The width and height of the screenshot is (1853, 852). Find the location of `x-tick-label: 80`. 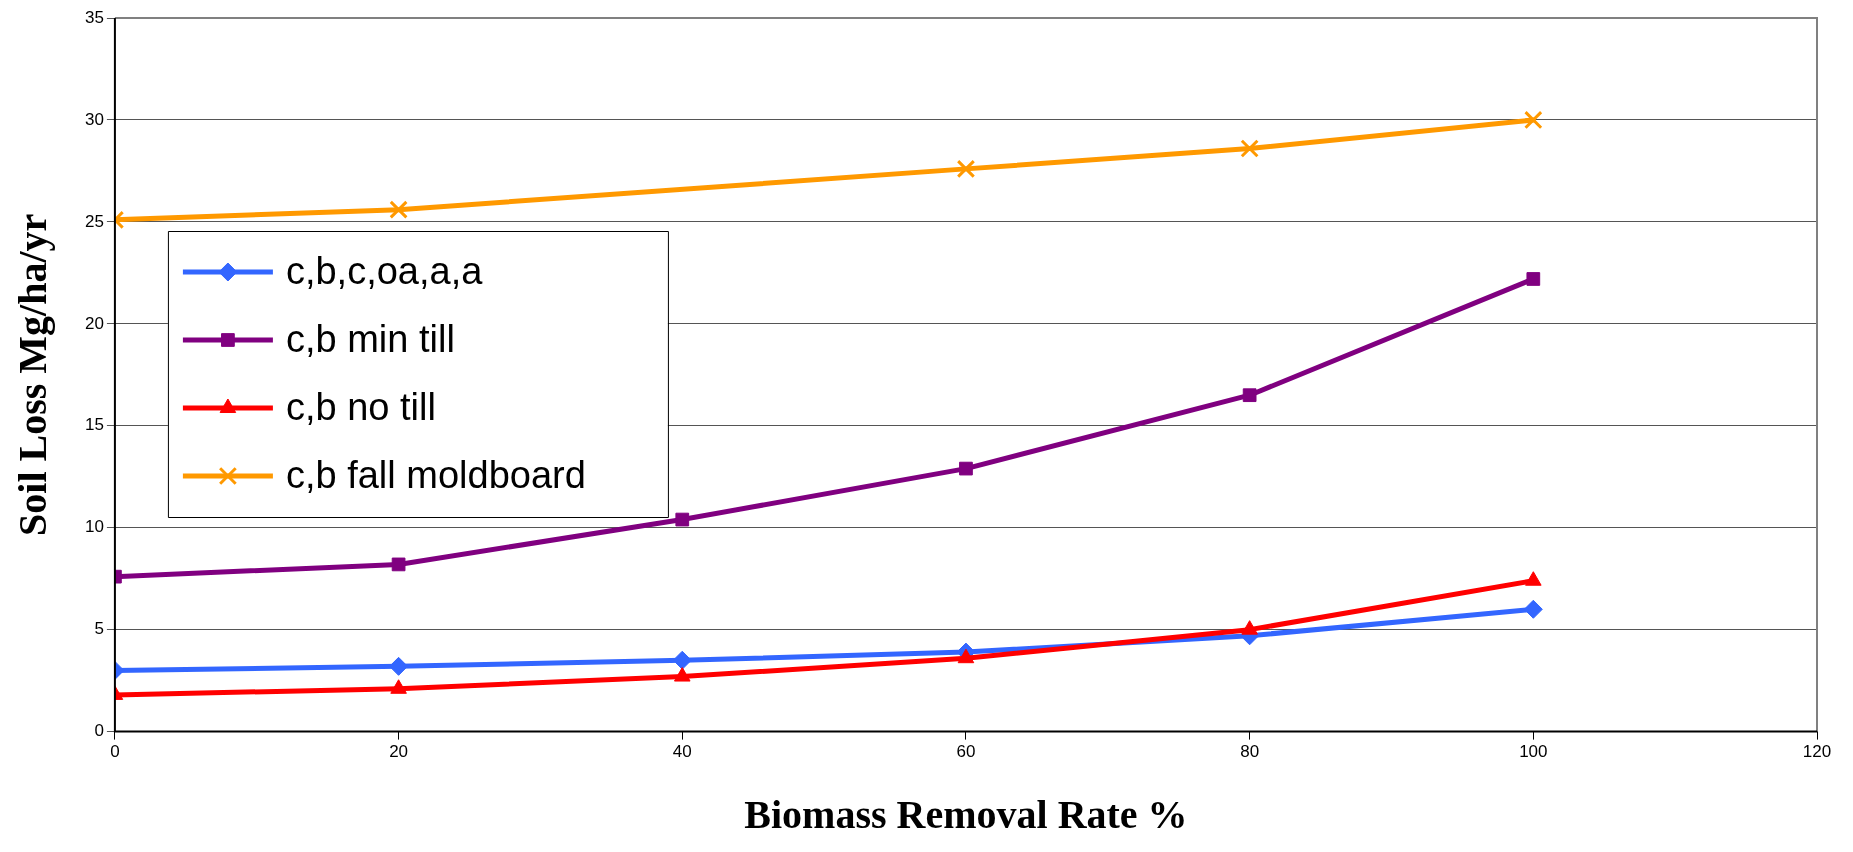

x-tick-label: 80 is located at coordinates (1250, 752).